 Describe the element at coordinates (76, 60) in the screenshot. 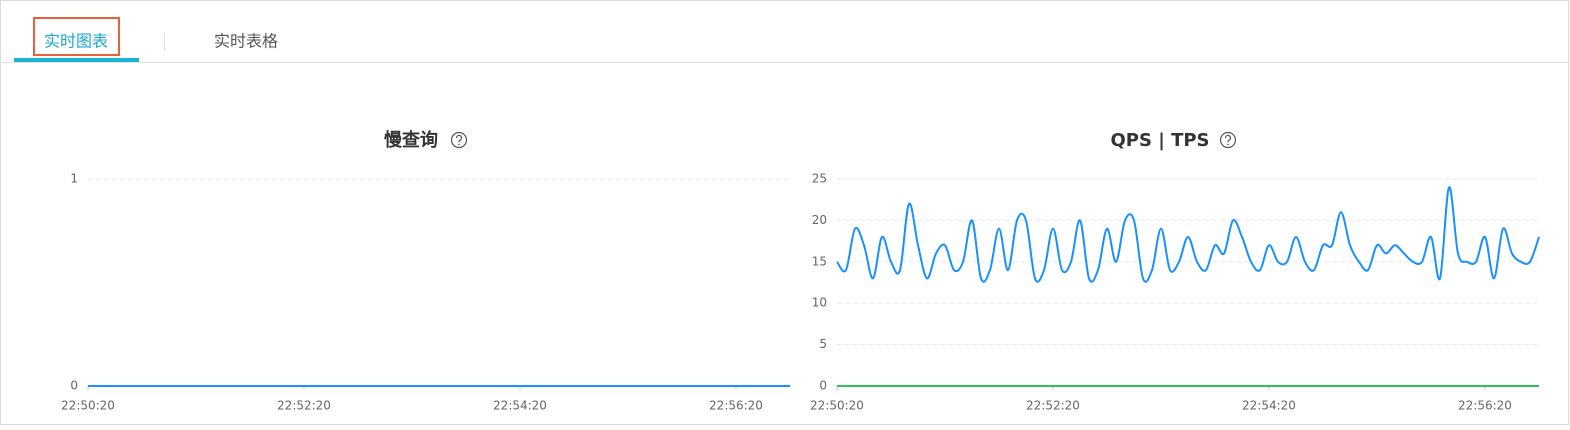

I see `active-tab-underline` at that location.